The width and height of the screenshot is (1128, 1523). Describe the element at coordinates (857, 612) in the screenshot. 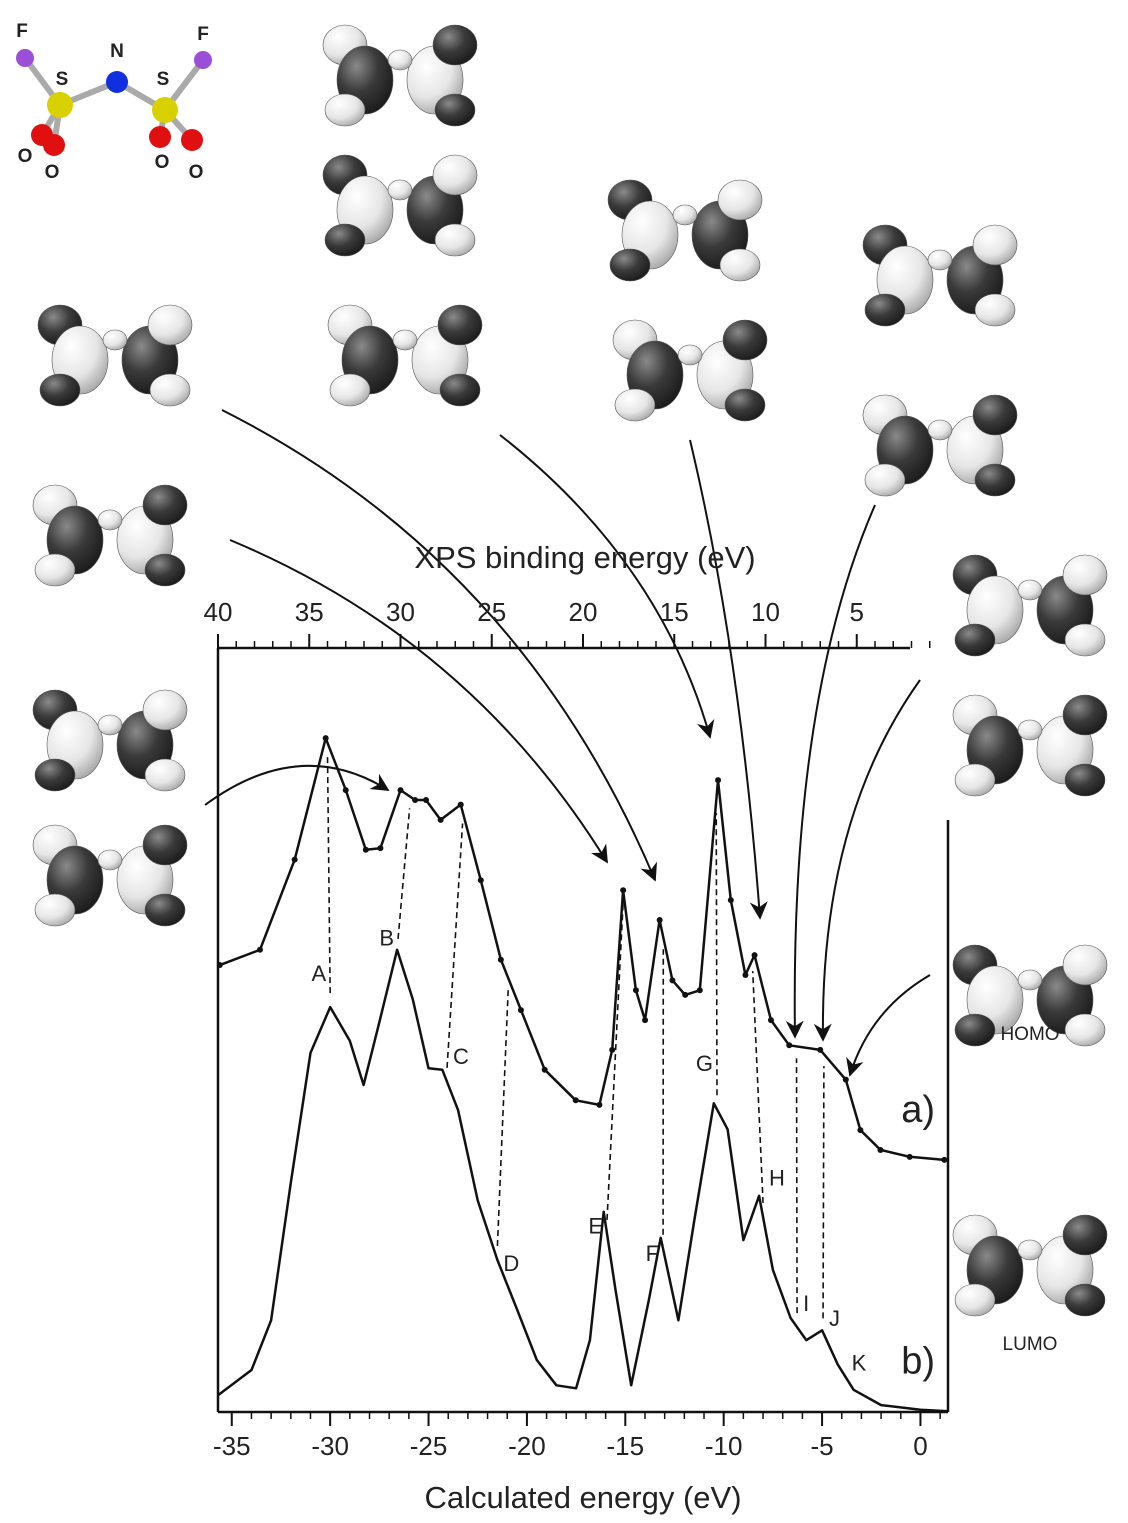

I see `x2-tick-label: 5` at that location.